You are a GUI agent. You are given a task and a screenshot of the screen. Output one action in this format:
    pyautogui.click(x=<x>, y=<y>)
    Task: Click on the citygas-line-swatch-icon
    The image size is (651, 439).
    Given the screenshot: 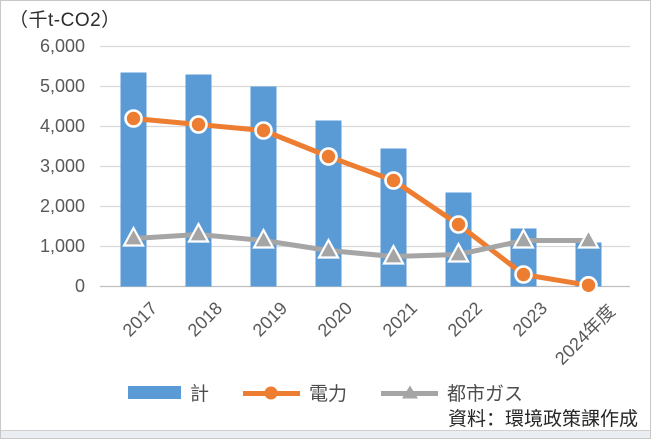 What is the action you would take?
    pyautogui.click(x=409, y=392)
    